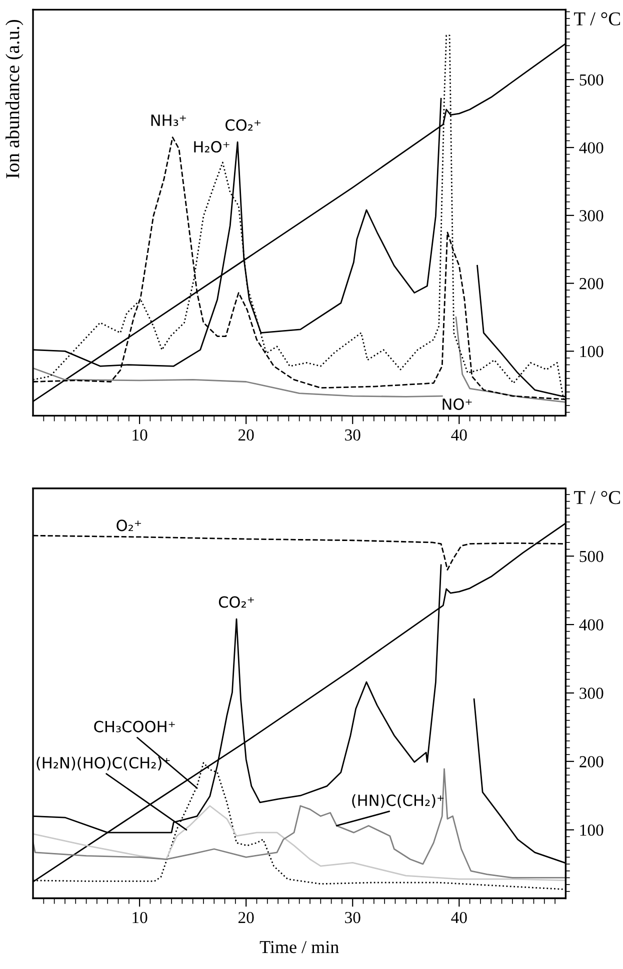  What do you see at coordinates (15, 99) in the screenshot?
I see `text: Ion abundance (a.u.)` at bounding box center [15, 99].